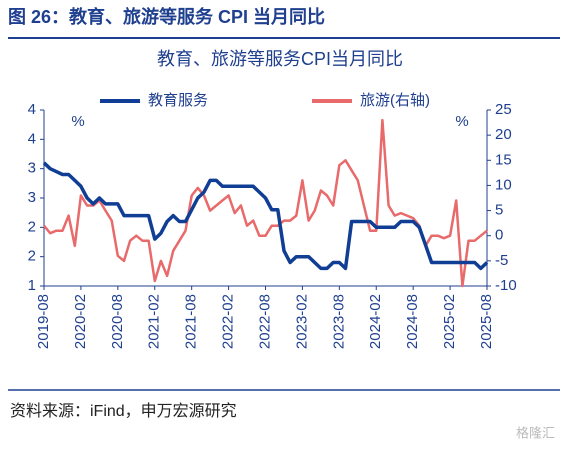  What do you see at coordinates (499, 210) in the screenshot?
I see `y2-tick-label: 5` at bounding box center [499, 210].